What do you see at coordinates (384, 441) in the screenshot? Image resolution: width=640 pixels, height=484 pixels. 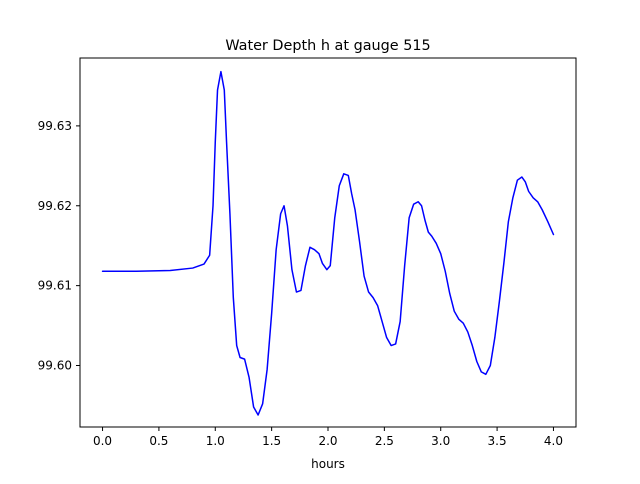 I see `x-tick-label: 2.5` at bounding box center [384, 441].